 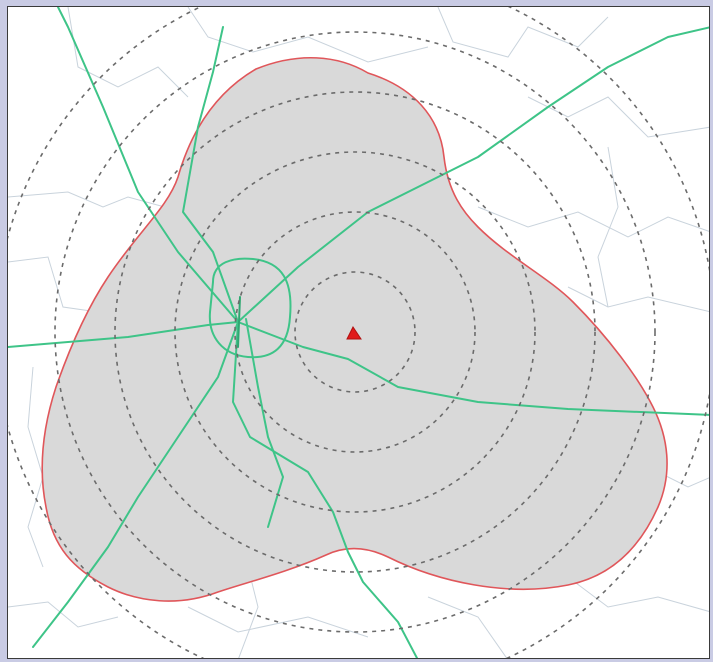 What do you see at coordinates (250, 308) in the screenshot?
I see `beltway` at bounding box center [250, 308].